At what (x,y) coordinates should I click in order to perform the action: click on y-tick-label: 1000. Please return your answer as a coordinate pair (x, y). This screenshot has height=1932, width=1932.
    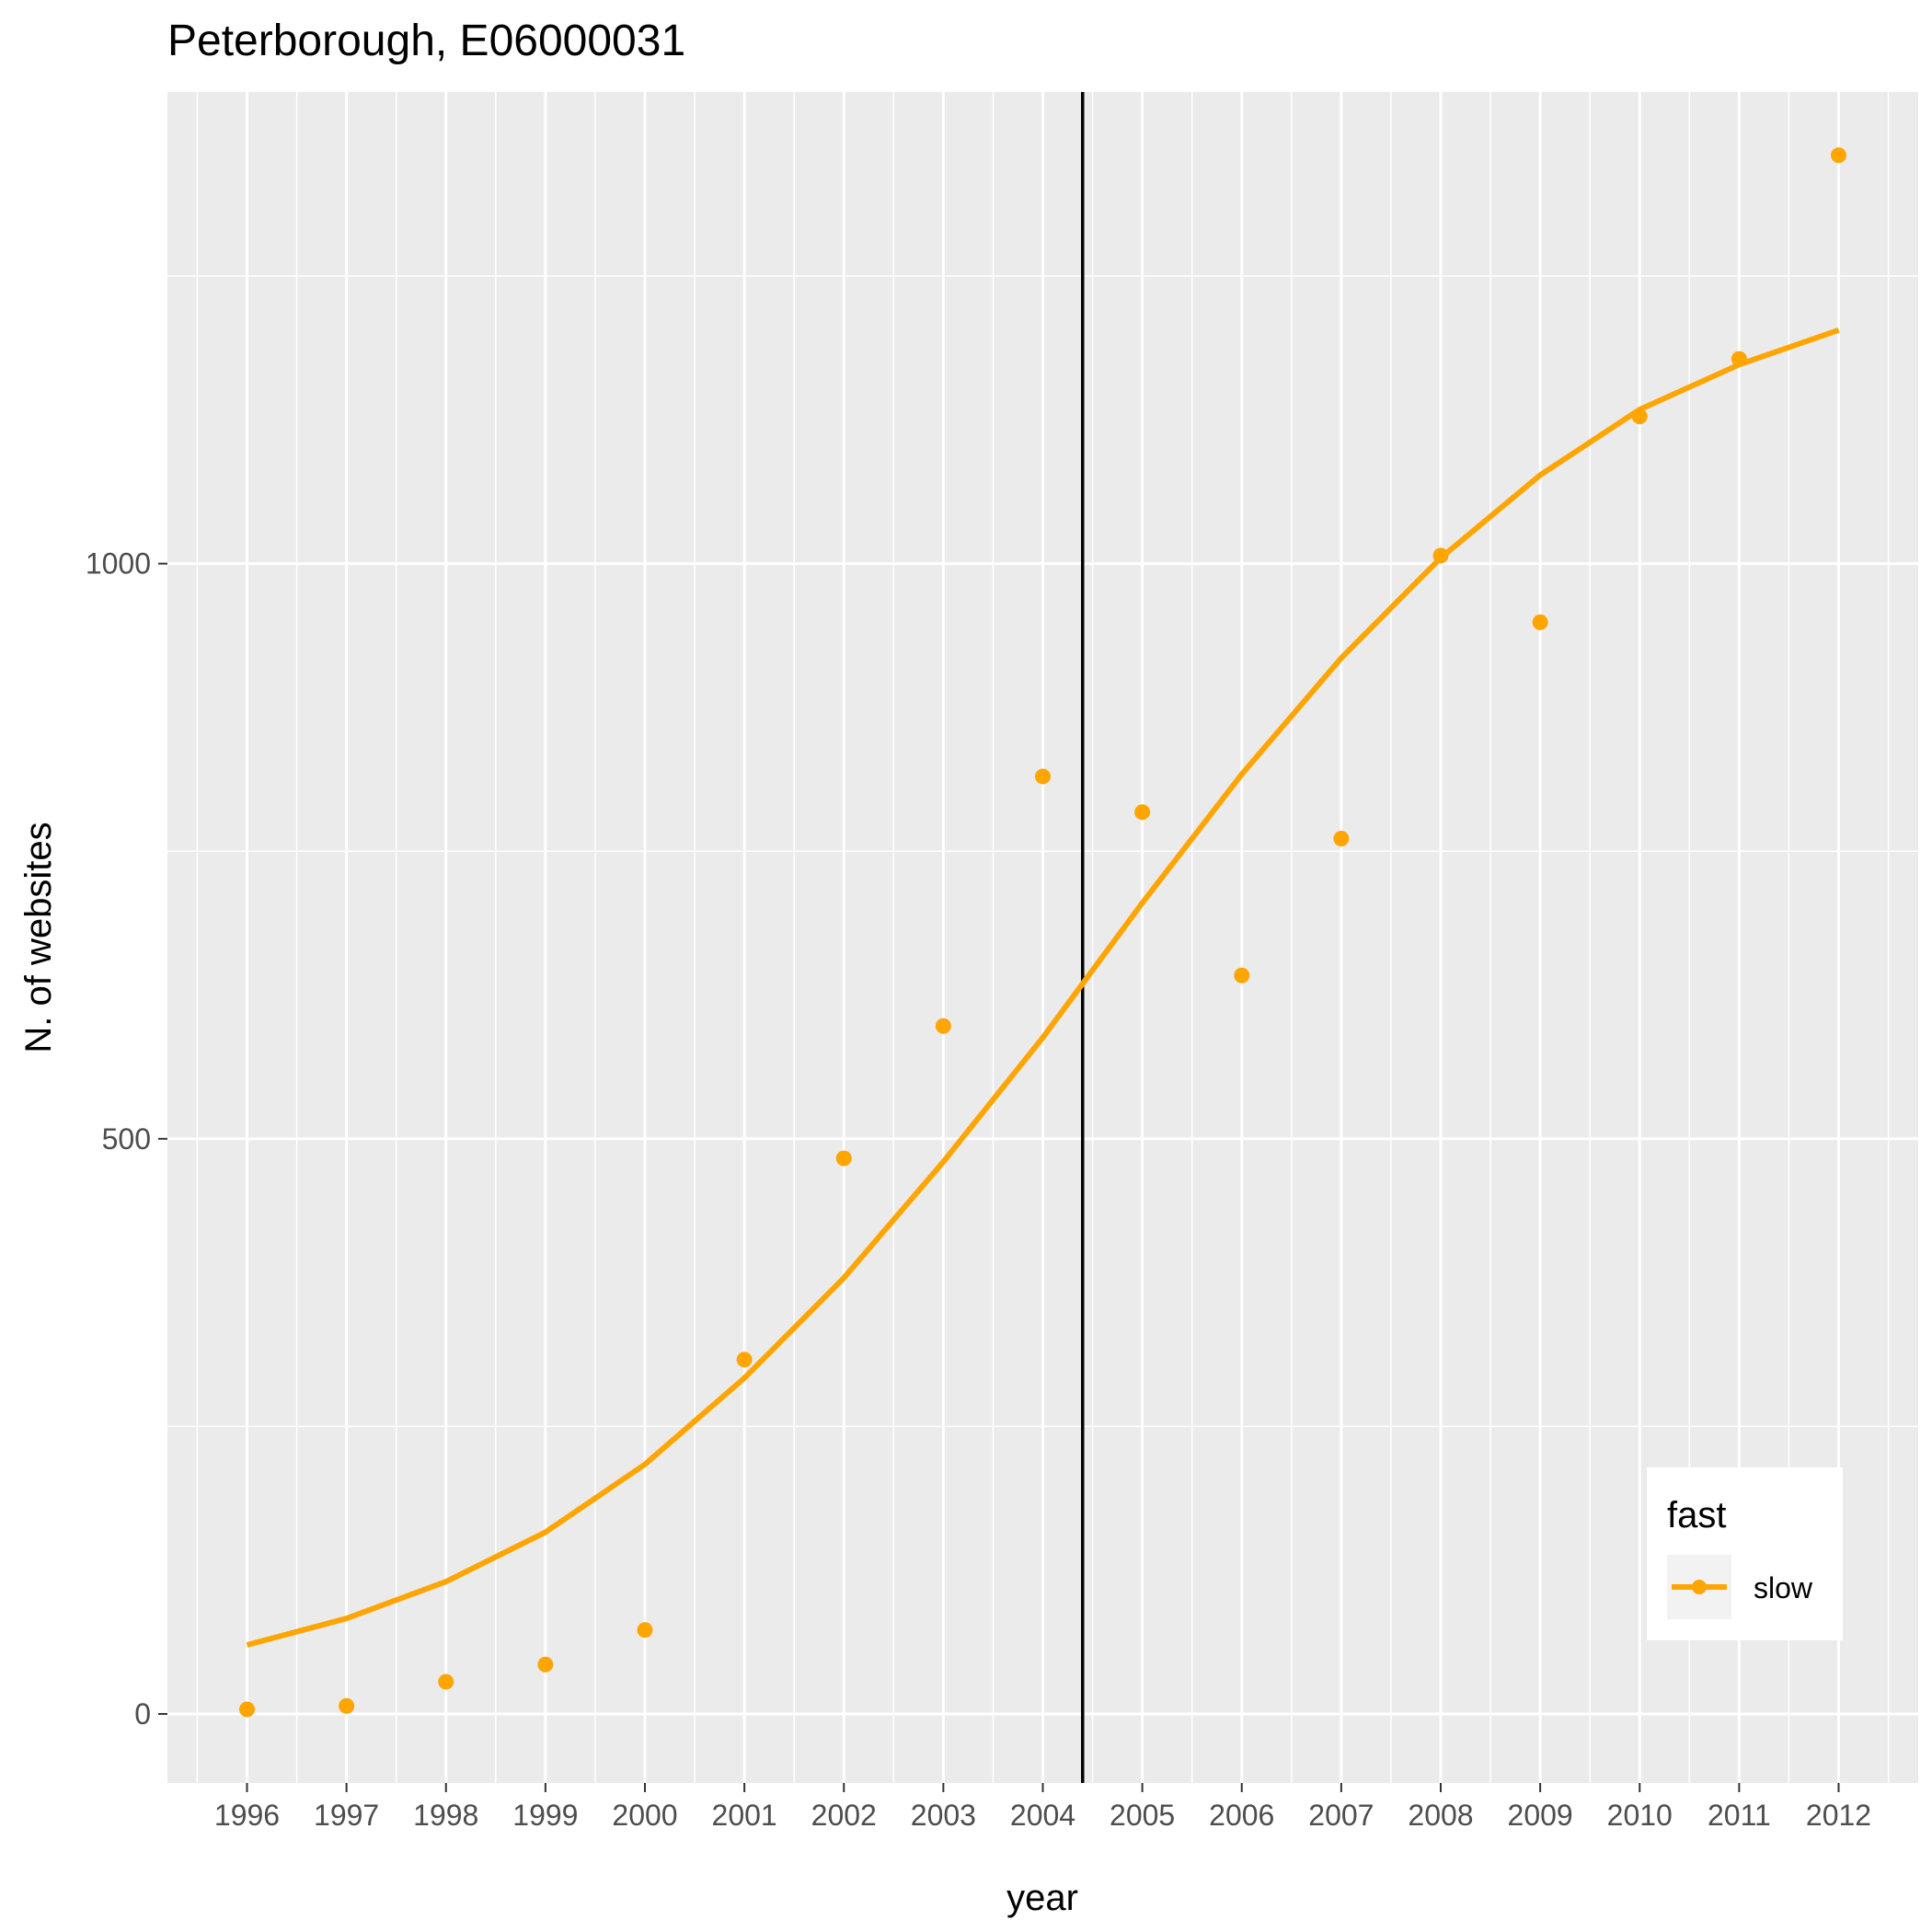
    Looking at the image, I should click on (118, 564).